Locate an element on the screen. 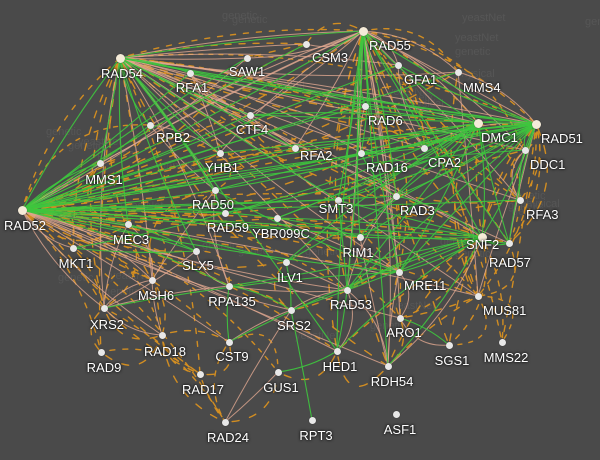  graph-node-rfa3 is located at coordinates (520, 200).